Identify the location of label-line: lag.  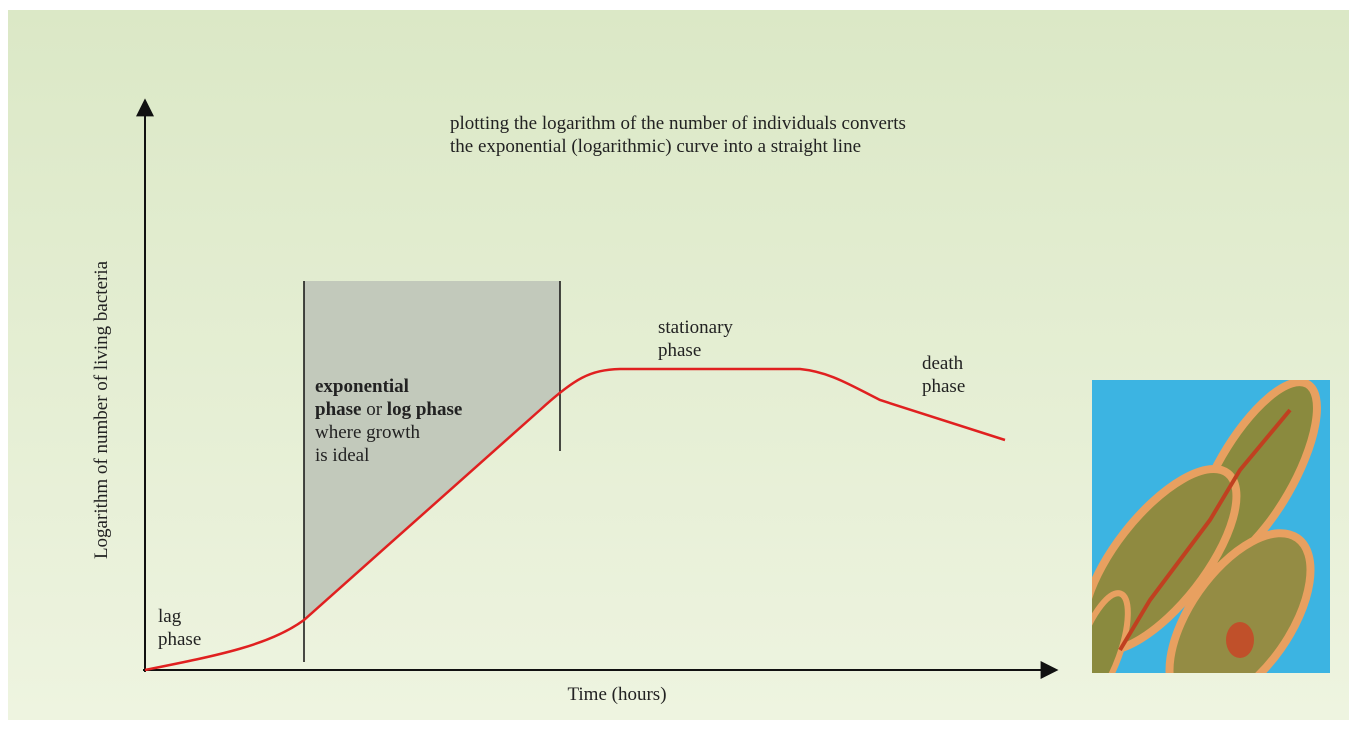
(170, 616).